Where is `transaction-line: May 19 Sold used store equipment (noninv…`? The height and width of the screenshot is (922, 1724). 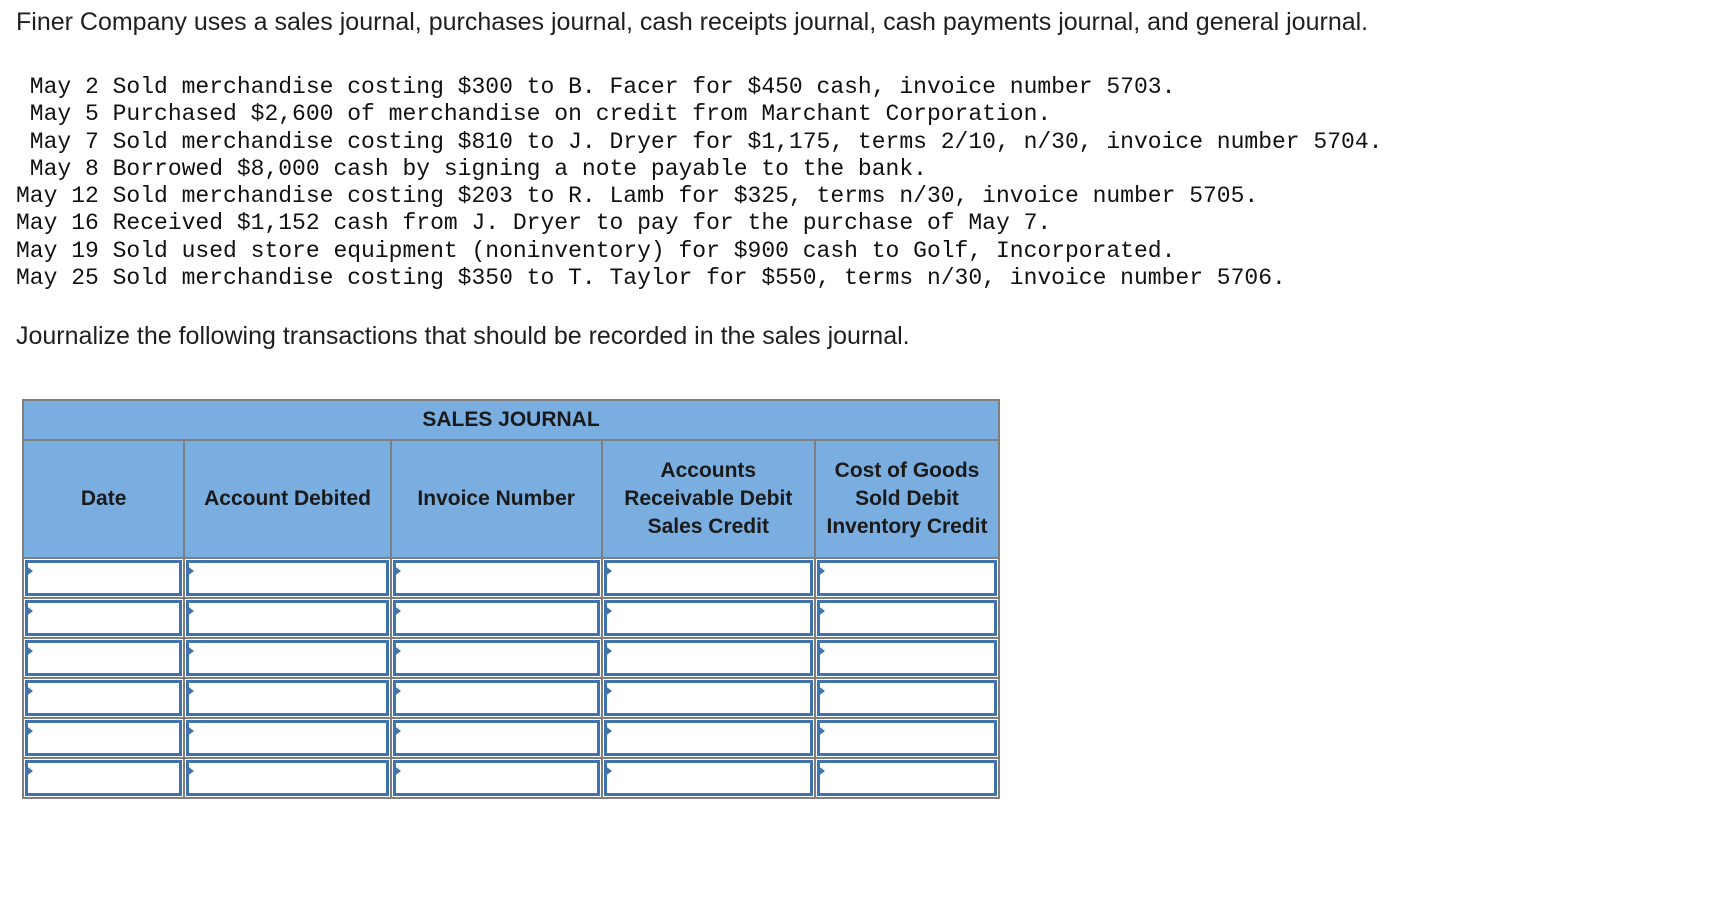
transaction-line: May 19 Sold used store equipment (noninv… is located at coordinates (596, 250).